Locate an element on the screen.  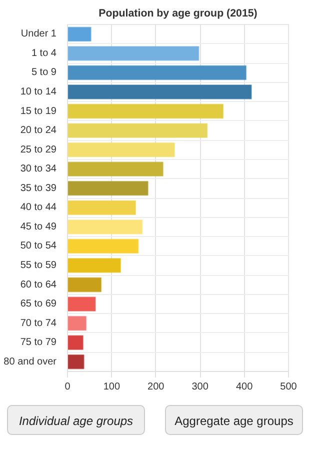
y-tick-label: 50 to 54 is located at coordinates (38, 246).